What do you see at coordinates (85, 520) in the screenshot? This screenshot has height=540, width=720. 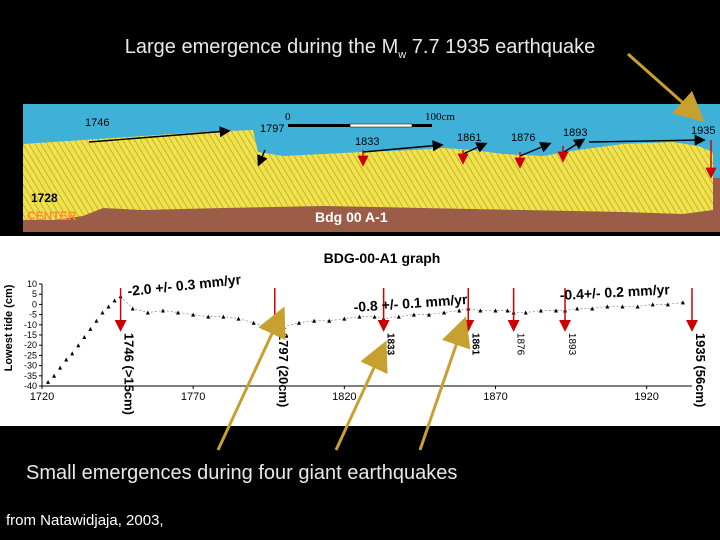 I see `source-citation: from Natawidjaja, 2003,` at bounding box center [85, 520].